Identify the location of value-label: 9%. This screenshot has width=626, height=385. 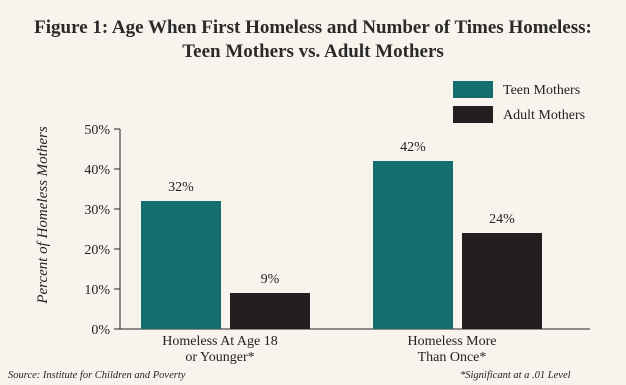
(270, 279).